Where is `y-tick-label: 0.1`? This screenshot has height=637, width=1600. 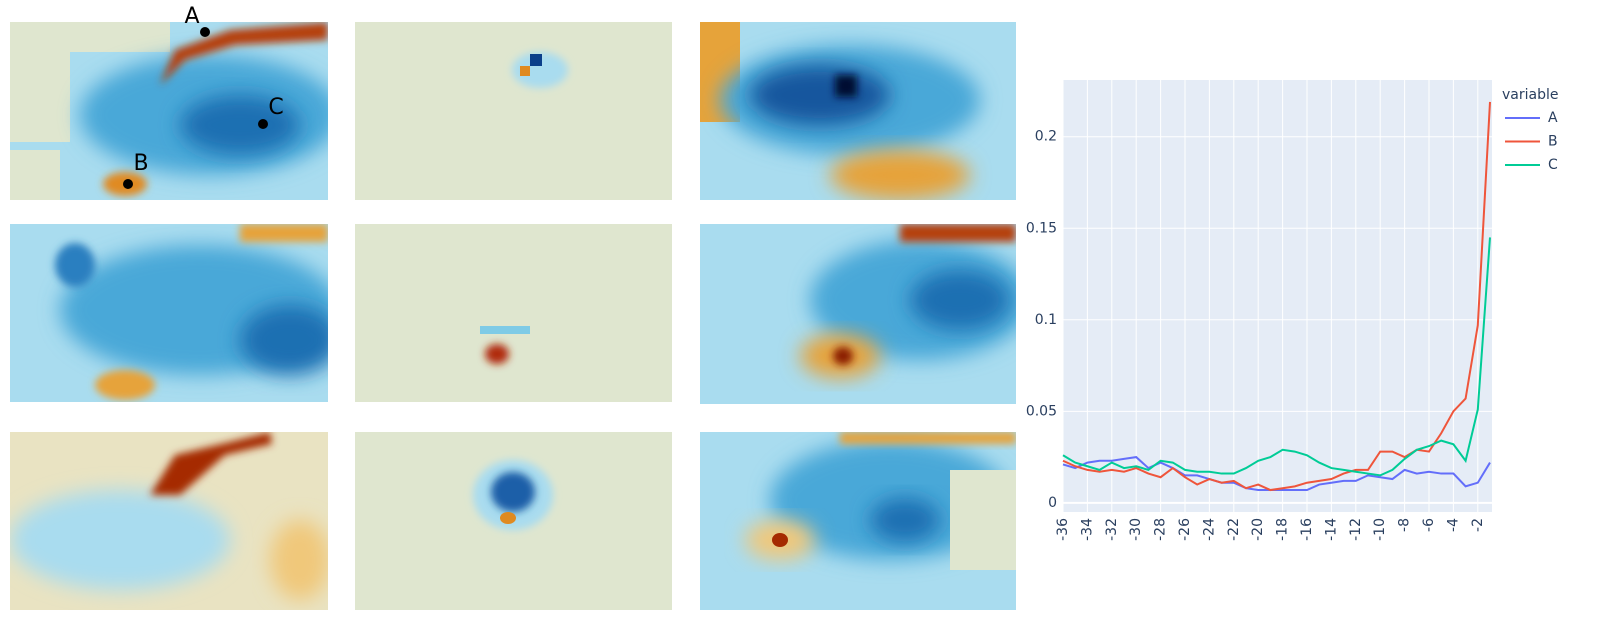 y-tick-label: 0.1 is located at coordinates (1046, 320).